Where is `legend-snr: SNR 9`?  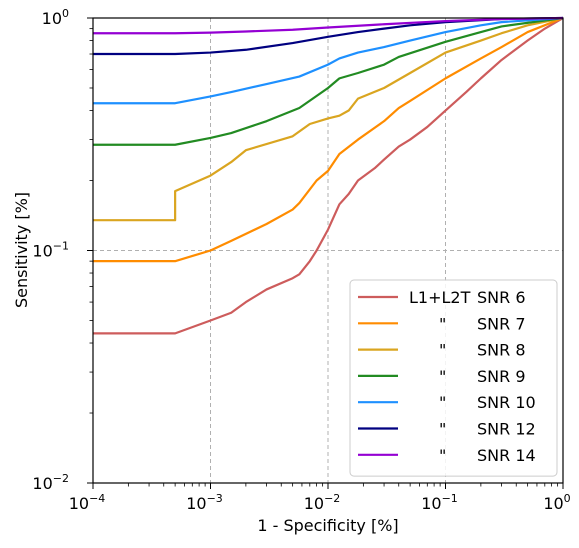
legend-snr: SNR 9 is located at coordinates (501, 376).